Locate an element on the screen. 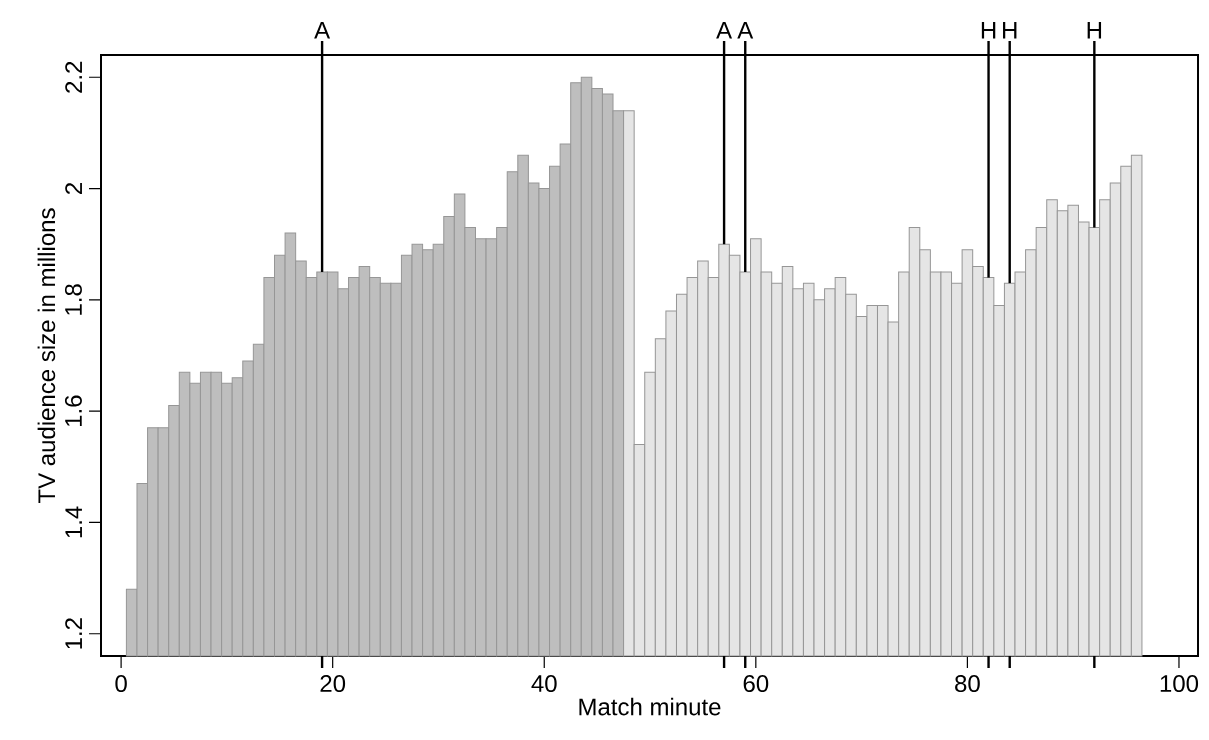 This screenshot has height=740, width=1209. x-axis-title: Match minute is located at coordinates (650, 706).